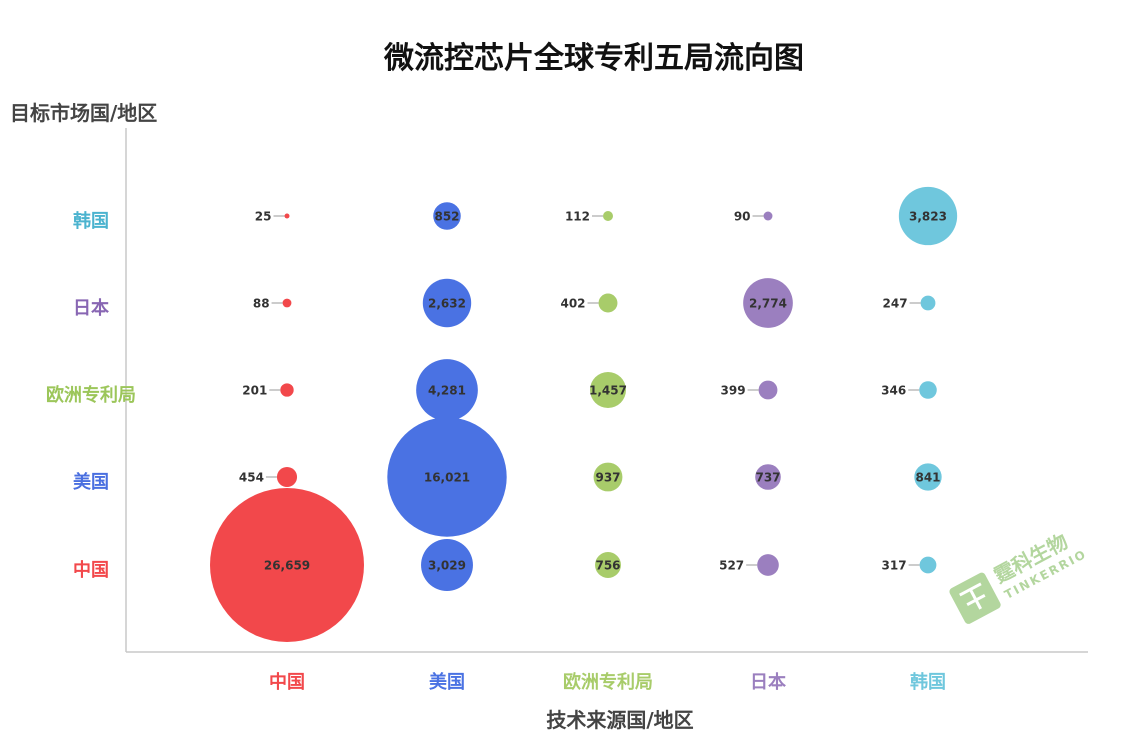 The height and width of the screenshot is (739, 1124). I want to click on bubble-value-label: 737, so click(767, 478).